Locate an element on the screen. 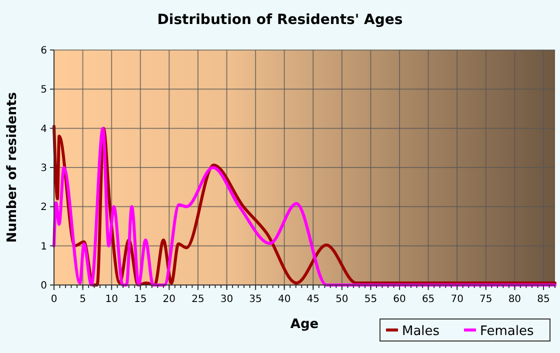 This screenshot has width=560, height=353. x-tick-label: 10 is located at coordinates (111, 299).